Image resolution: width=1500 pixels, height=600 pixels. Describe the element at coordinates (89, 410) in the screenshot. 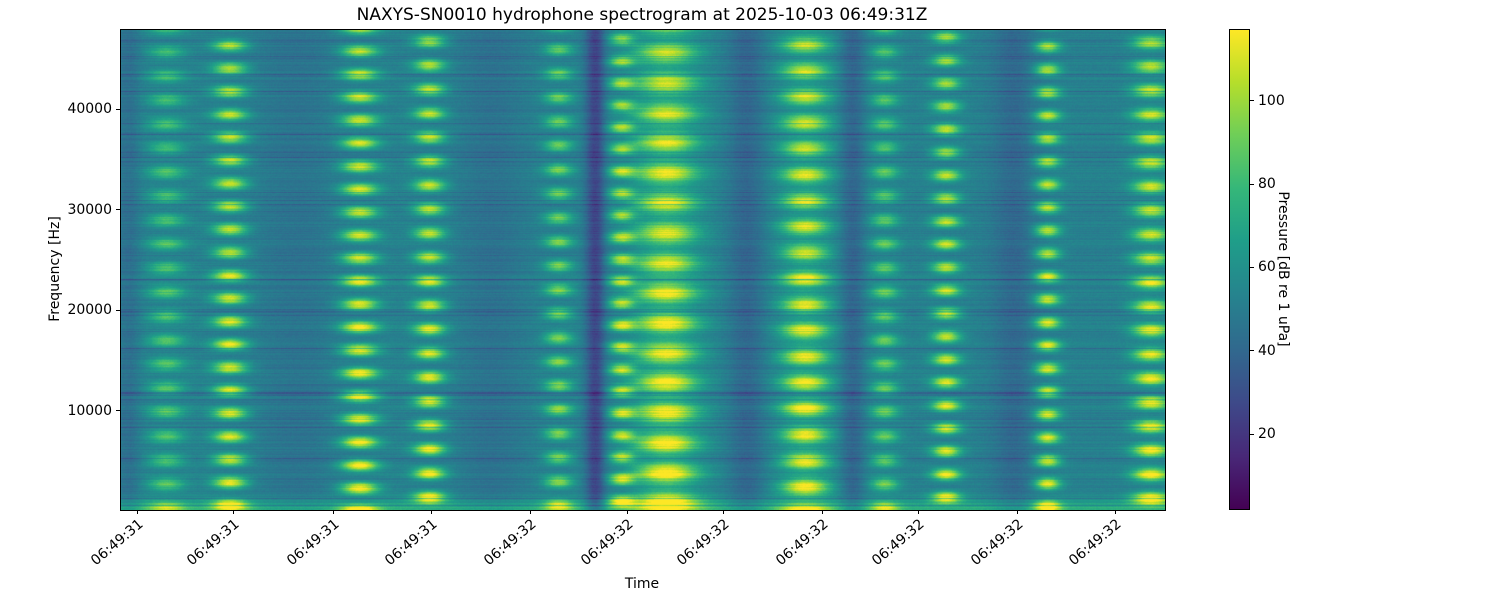

I see `y-tick-label: 10000` at that location.